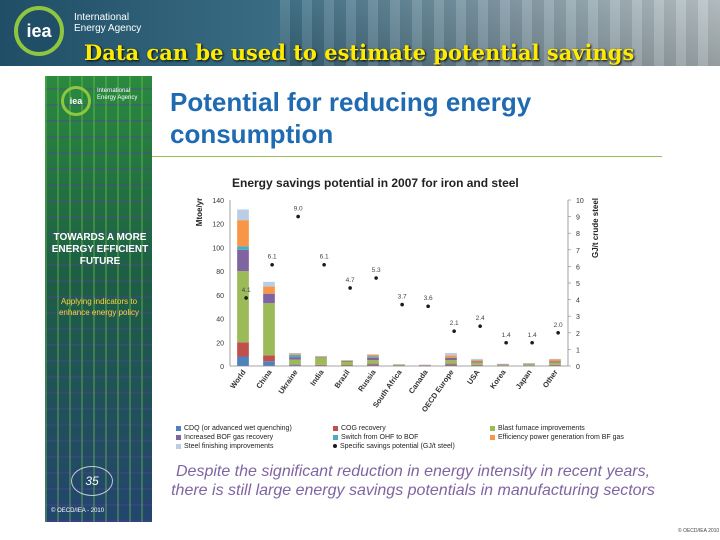  Describe the element at coordinates (402, 275) in the screenshot. I see `dot-layer: 4.1 6.1 9.0 6.1 4.7 5.3 3.7 3.6 2.1 2.4 1.4 1.4 2.0` at that location.